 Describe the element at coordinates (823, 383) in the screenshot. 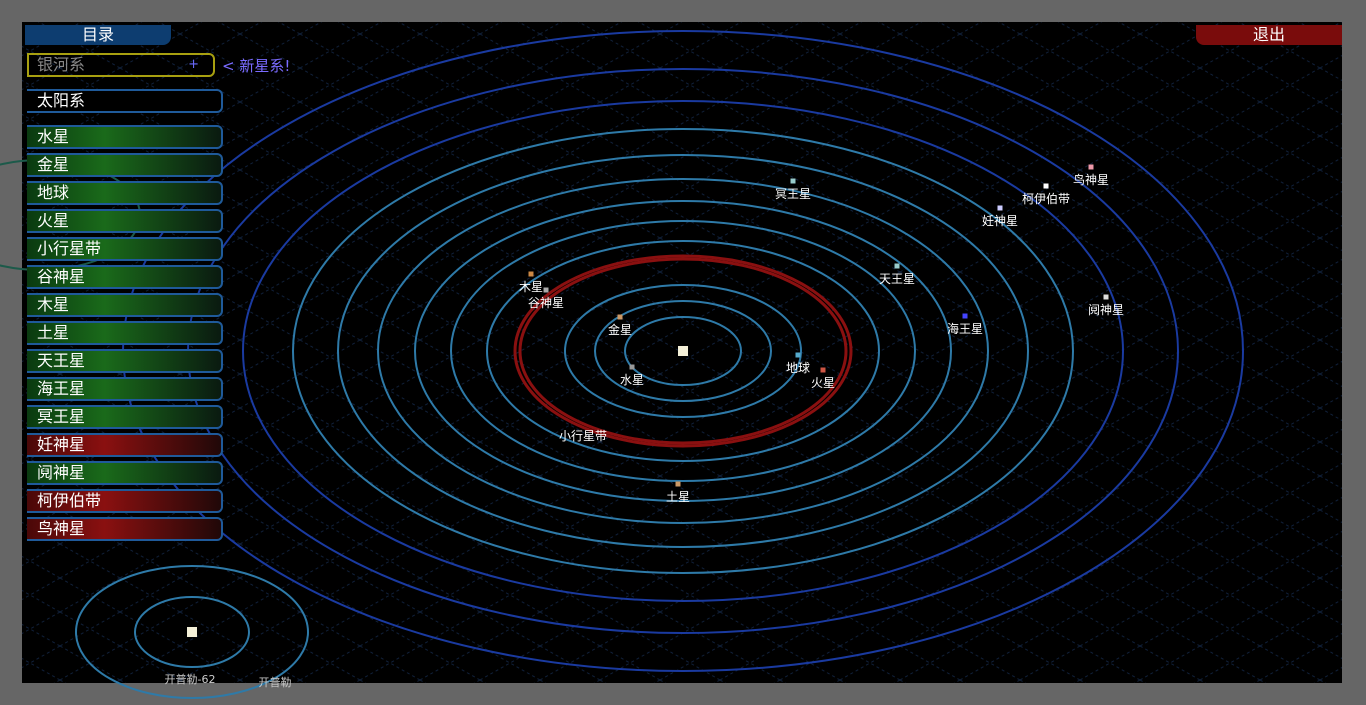

I see `planet-label: 火星` at that location.